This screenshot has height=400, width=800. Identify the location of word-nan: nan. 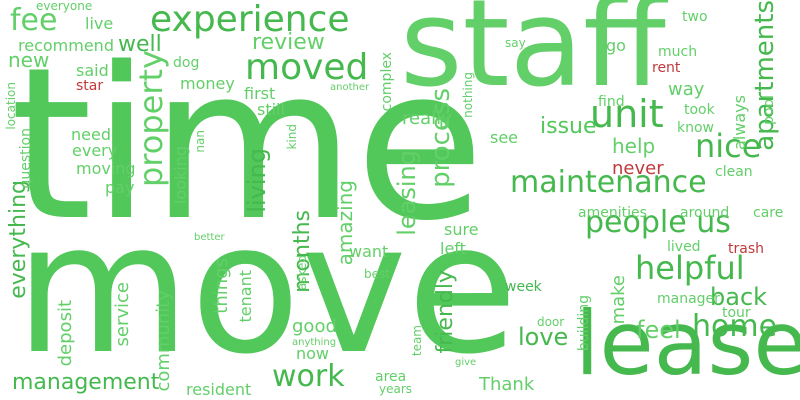
(200, 141).